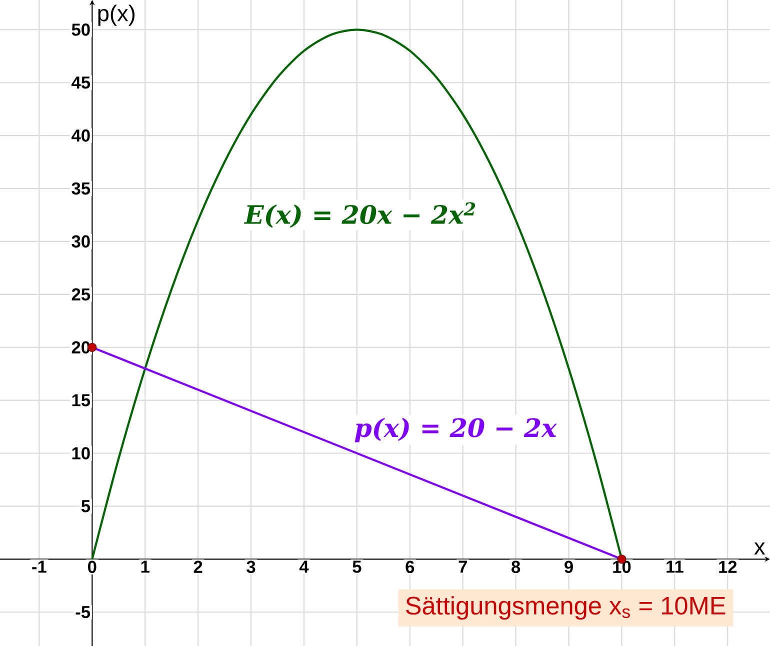 This screenshot has height=646, width=770. Describe the element at coordinates (622, 567) in the screenshot. I see `x-tick-label: 10` at that location.